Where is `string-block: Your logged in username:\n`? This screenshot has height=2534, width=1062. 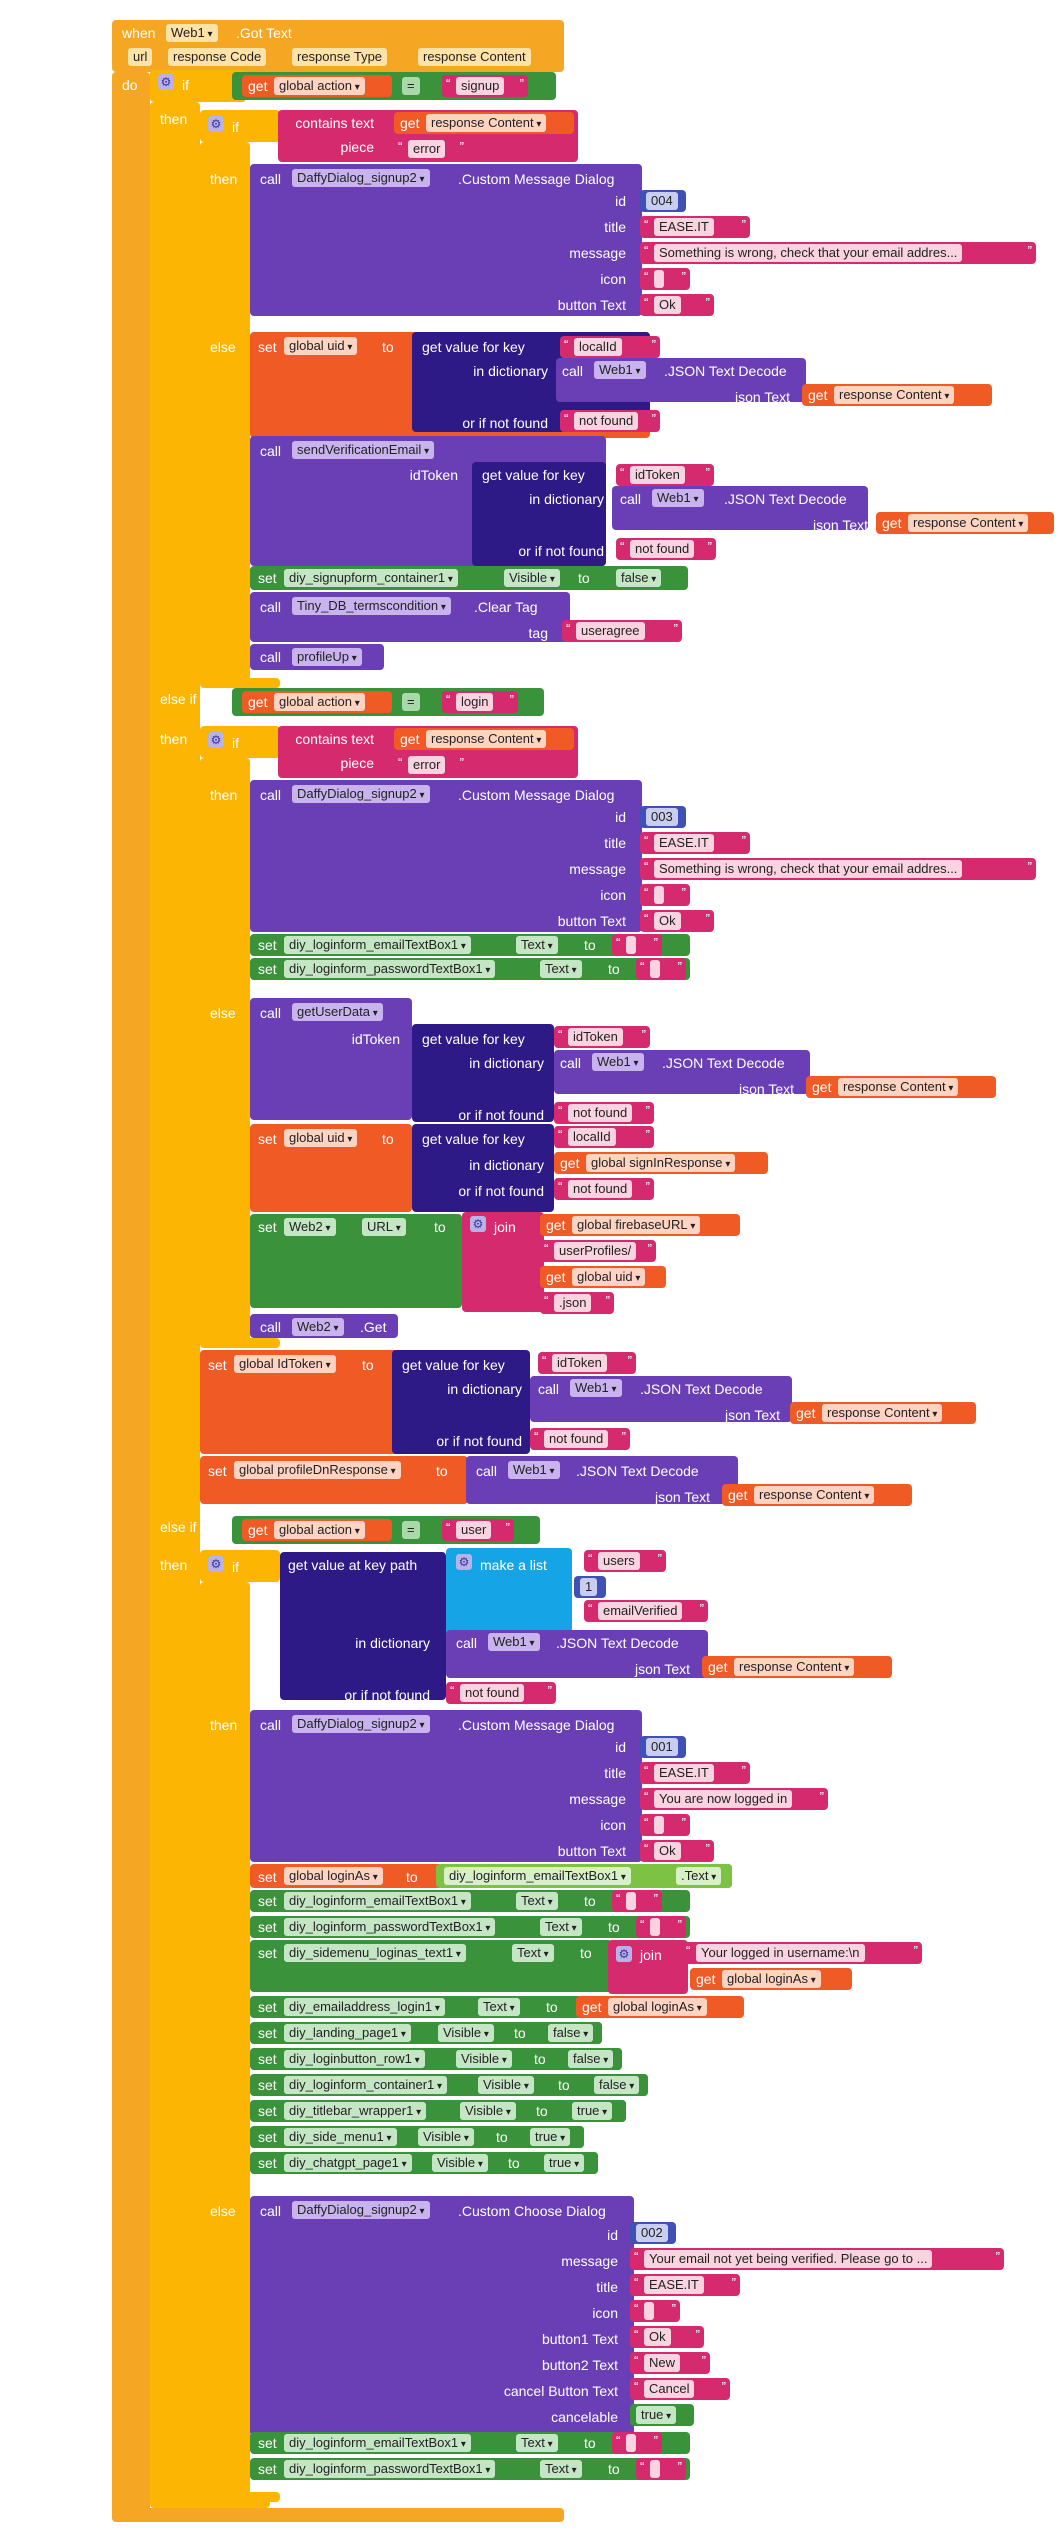
string-block: Your logged in username:\n is located at coordinates (802, 1953).